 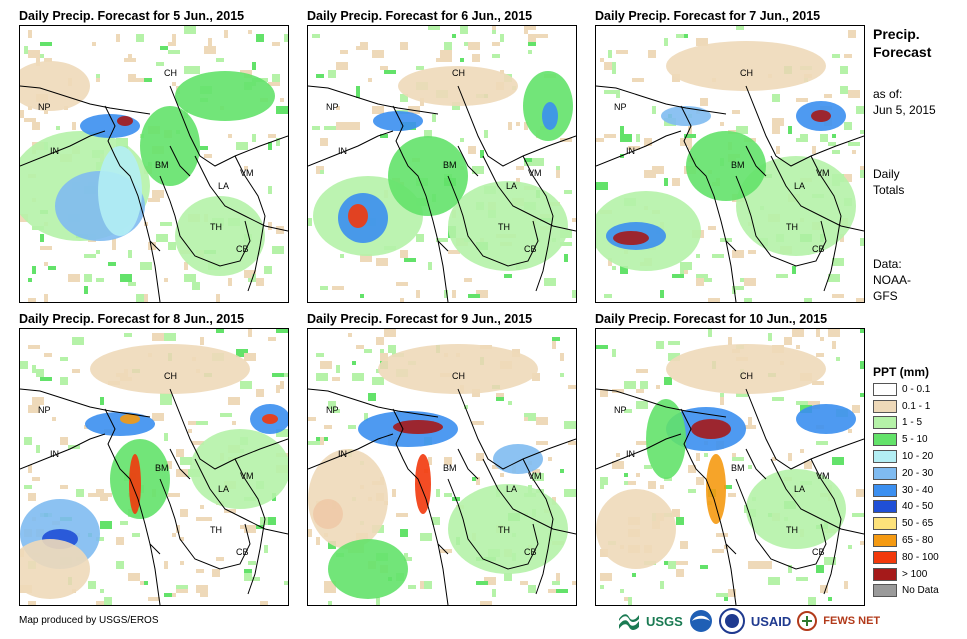 What do you see at coordinates (731, 621) in the screenshot?
I see `usaid-seal-icon` at bounding box center [731, 621].